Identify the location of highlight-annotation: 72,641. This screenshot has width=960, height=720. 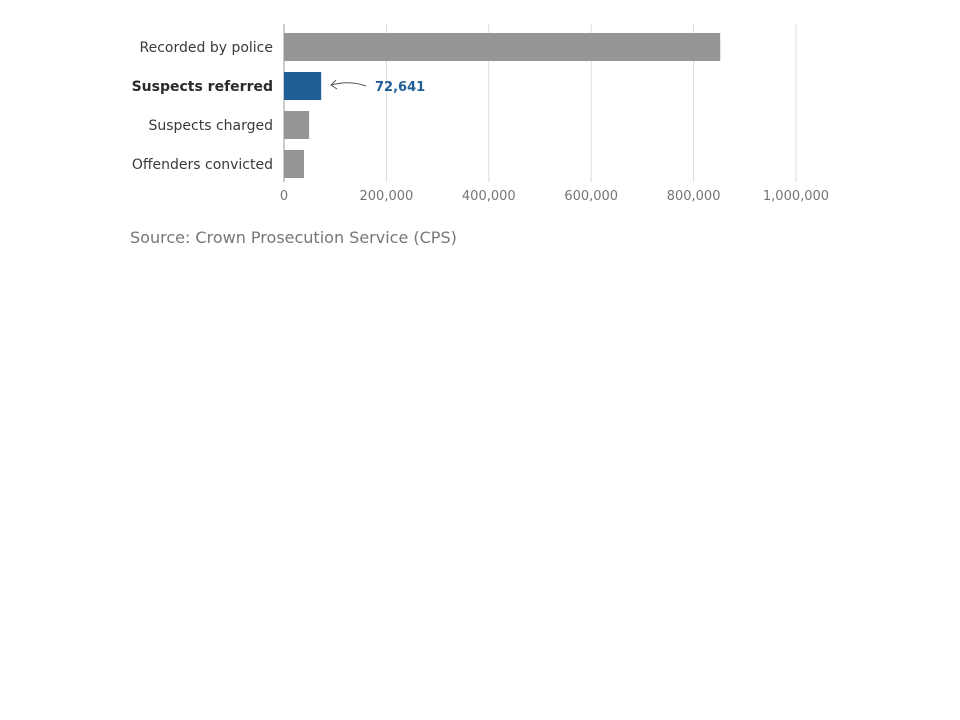
(377, 87).